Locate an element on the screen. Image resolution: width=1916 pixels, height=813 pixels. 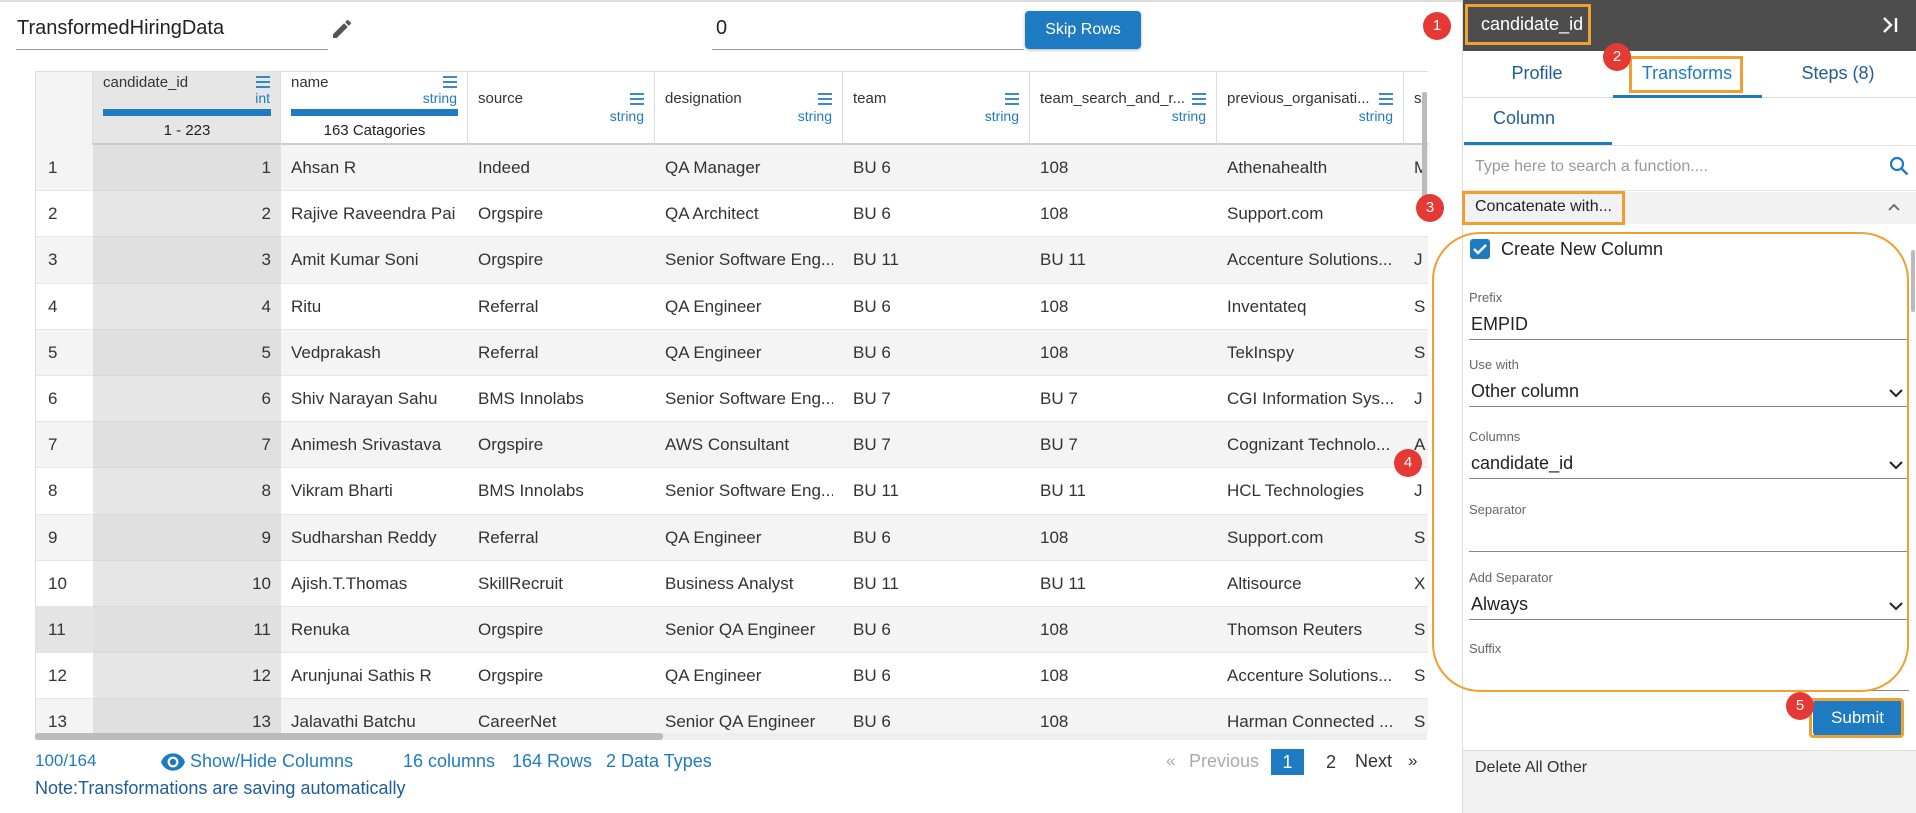
table-cell: BMS Innolabs is located at coordinates (531, 398).